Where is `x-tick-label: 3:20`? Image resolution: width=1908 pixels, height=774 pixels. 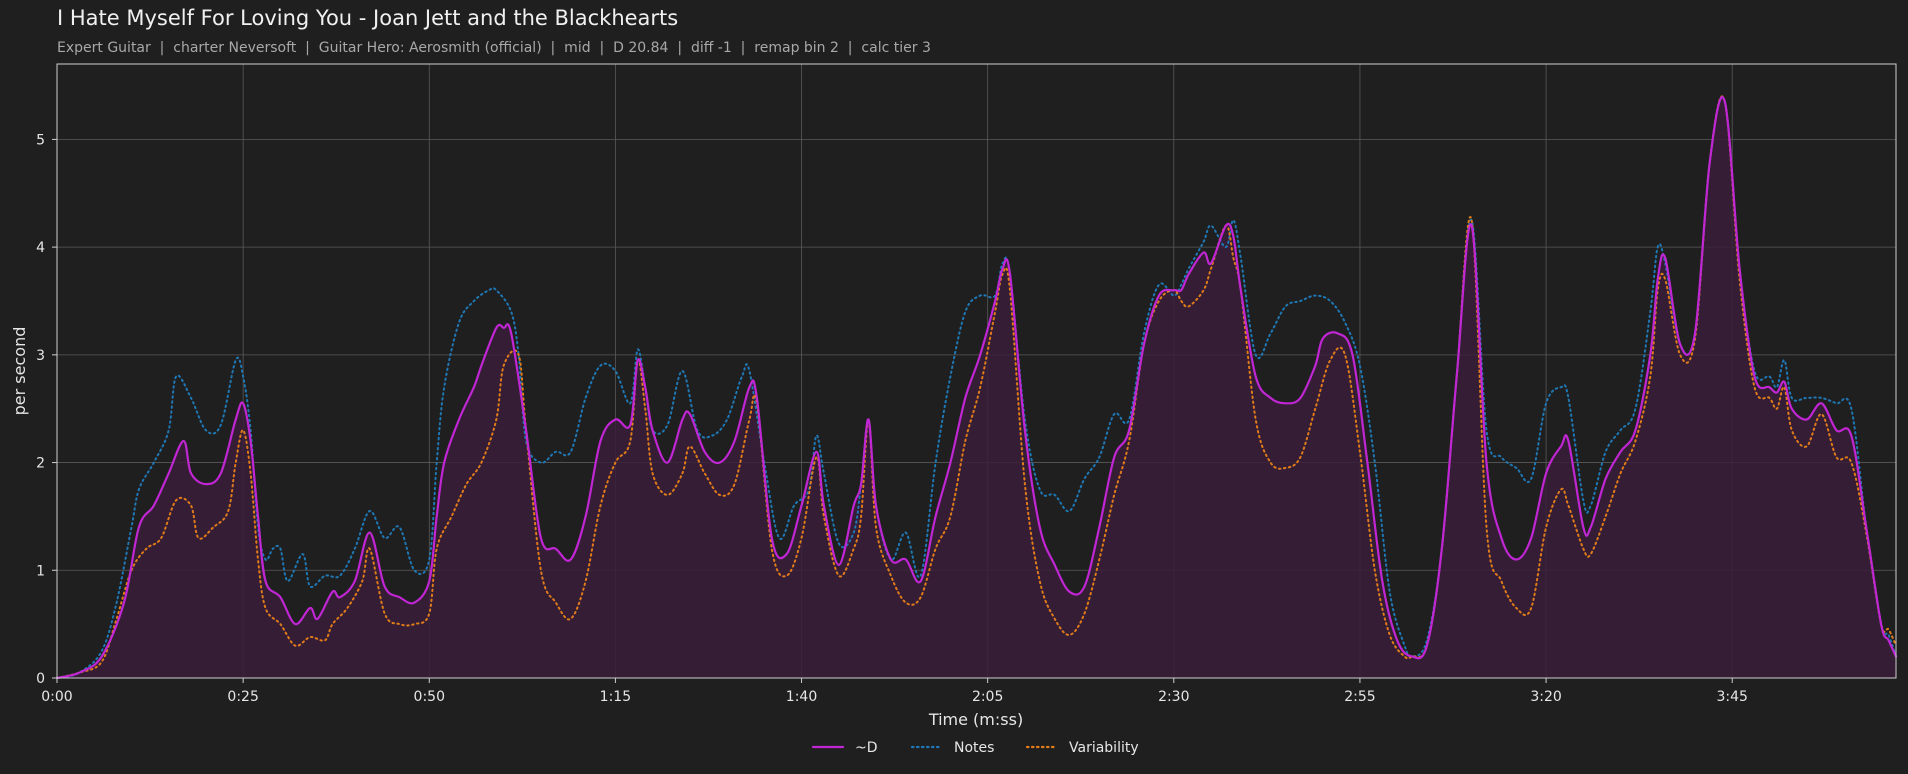
x-tick-label: 3:20 is located at coordinates (1545, 697).